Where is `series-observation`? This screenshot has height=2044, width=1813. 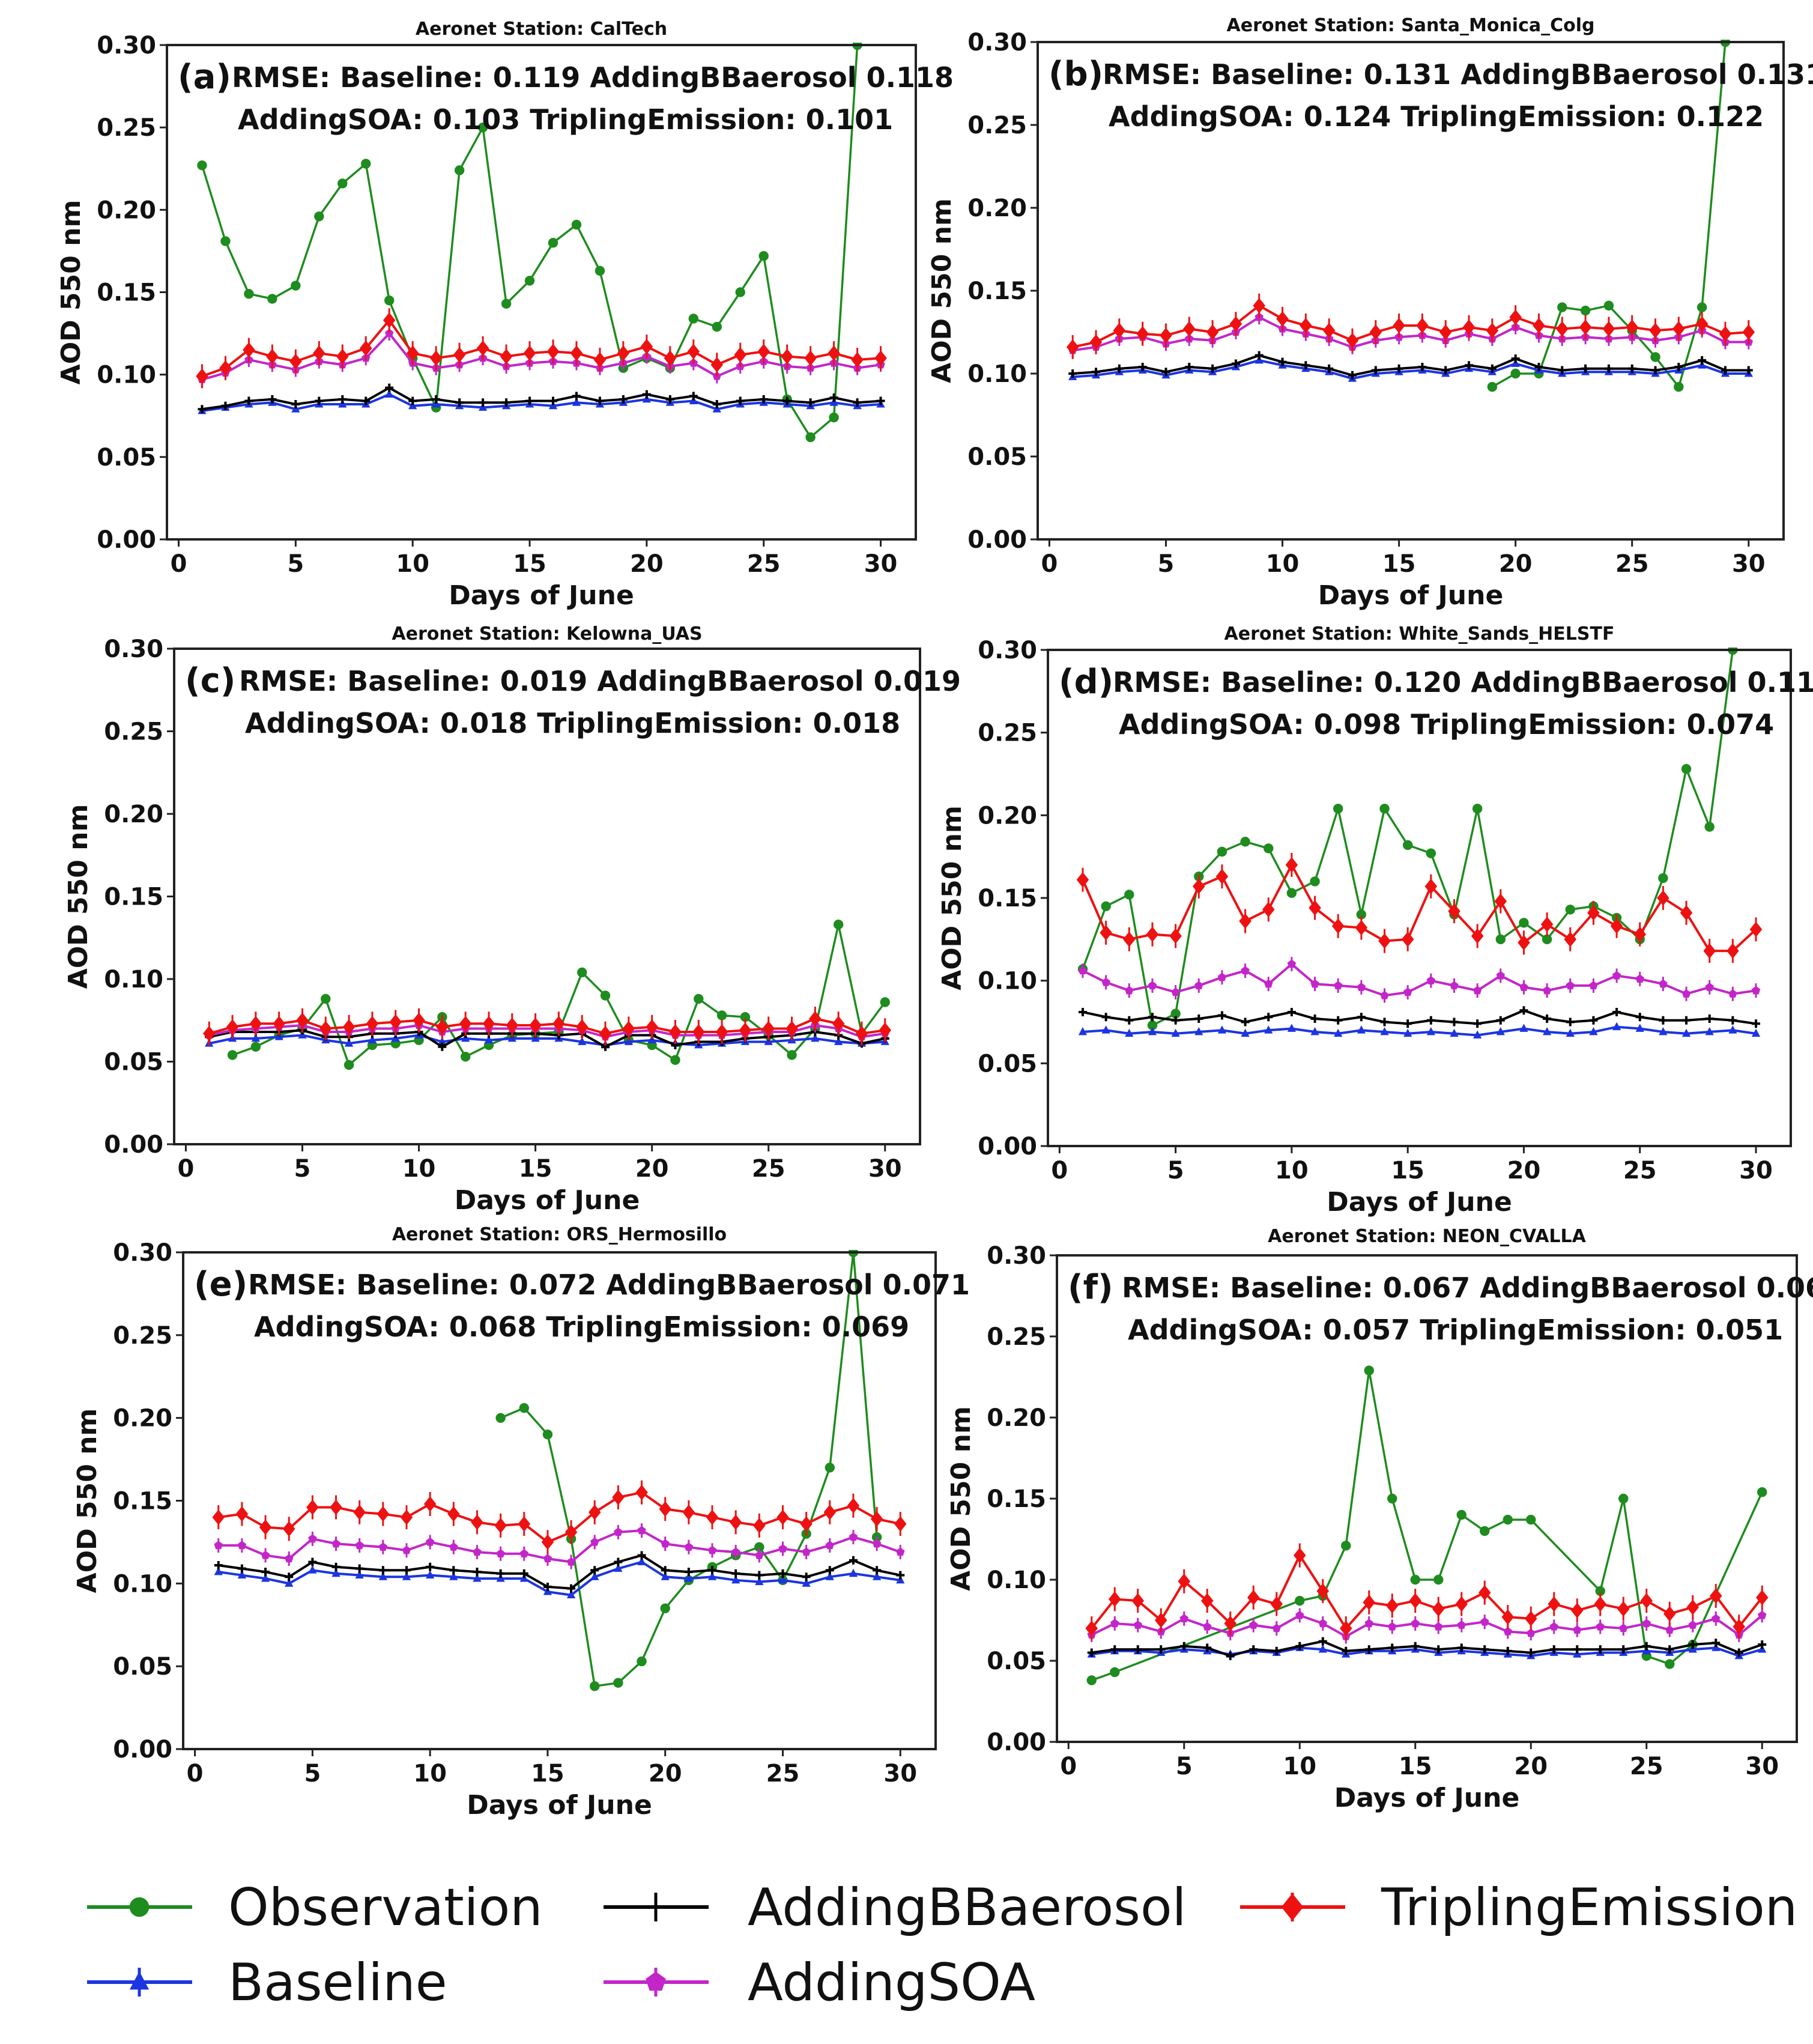 series-observation is located at coordinates (1407, 839).